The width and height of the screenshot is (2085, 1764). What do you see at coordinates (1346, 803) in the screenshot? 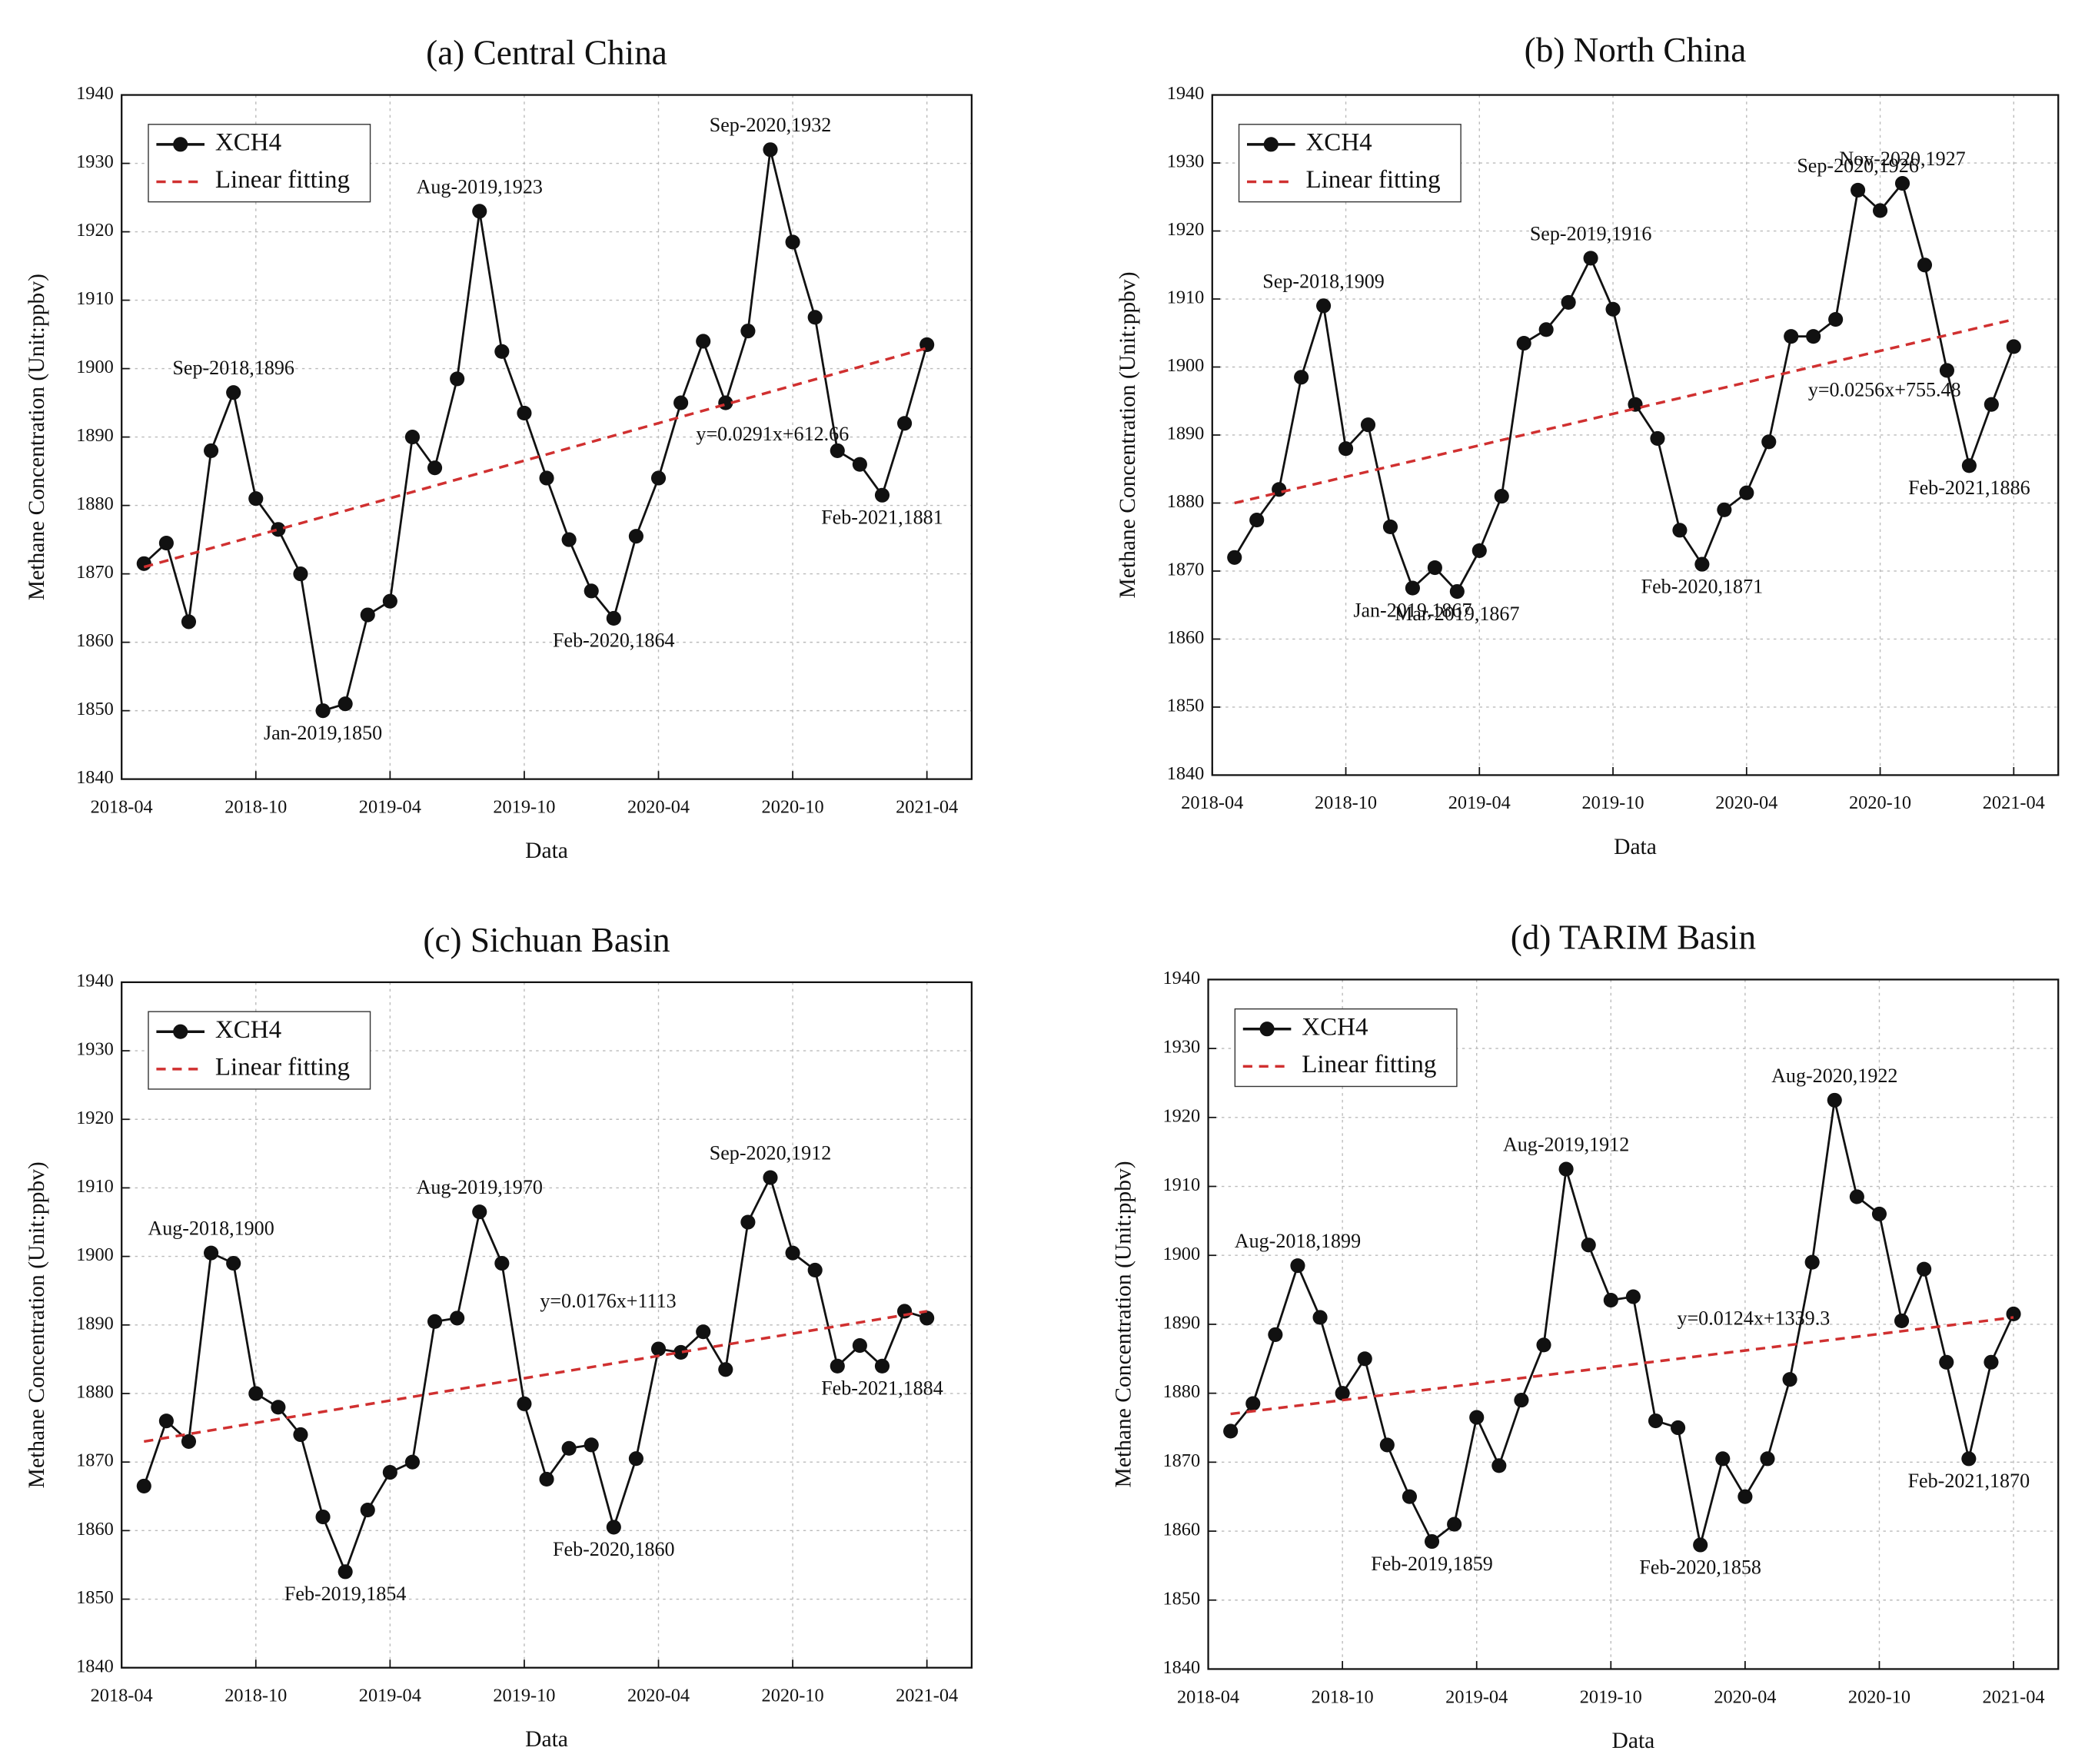
I see `x-tick-label: 2018-10` at bounding box center [1346, 803].